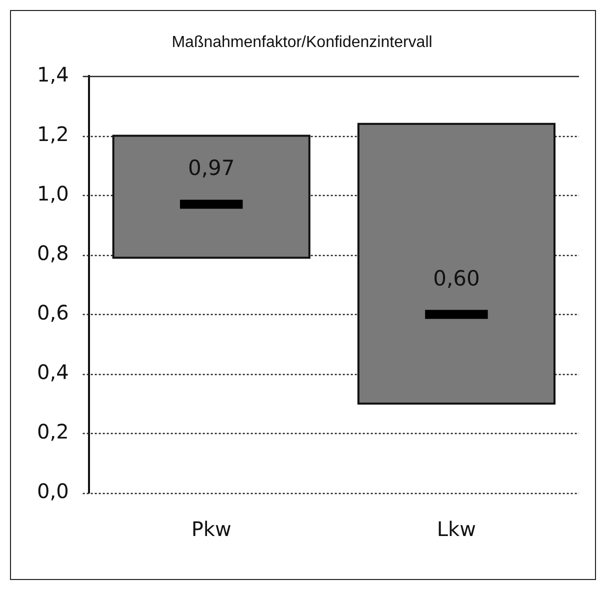 The width and height of the screenshot is (608, 592). I want to click on chart-title: Maßnahmenfaktor/Konfidenzintervall, so click(302, 43).